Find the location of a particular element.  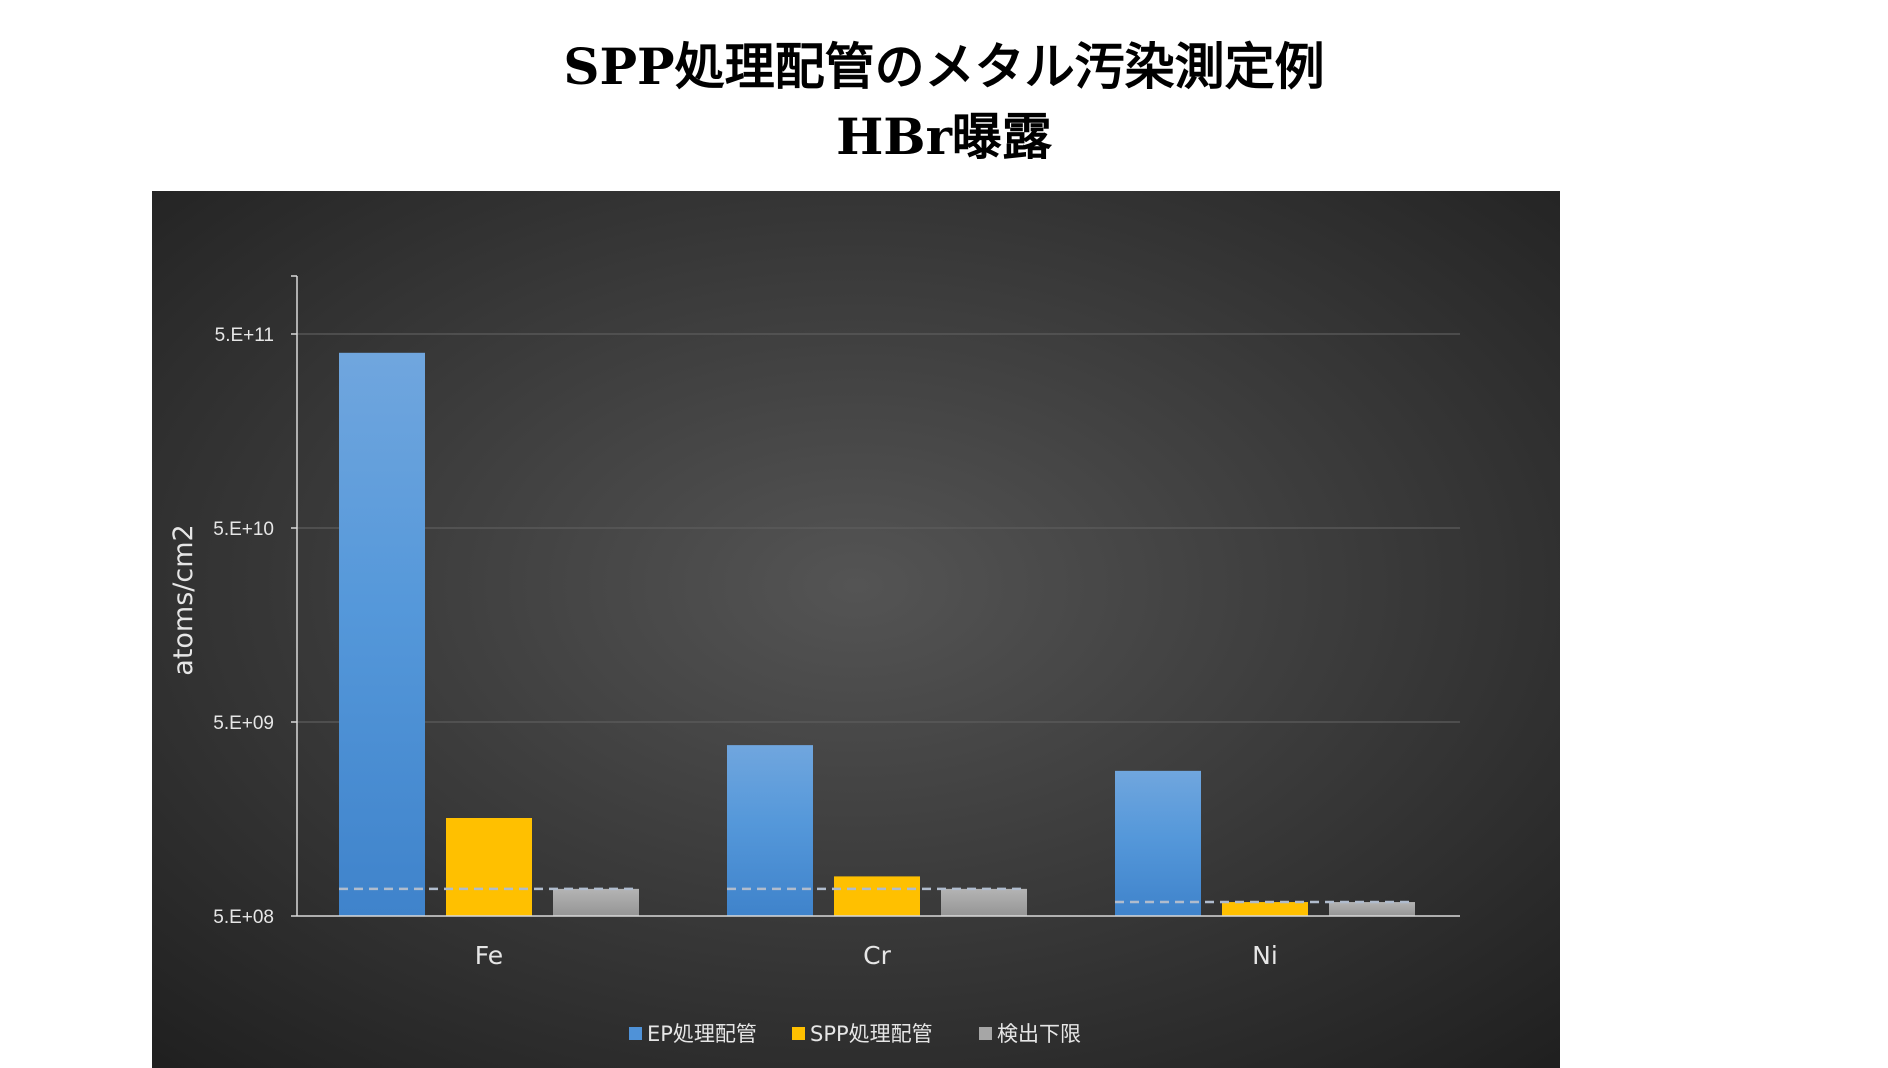

detection-limit-dashed-lines is located at coordinates (877, 895).